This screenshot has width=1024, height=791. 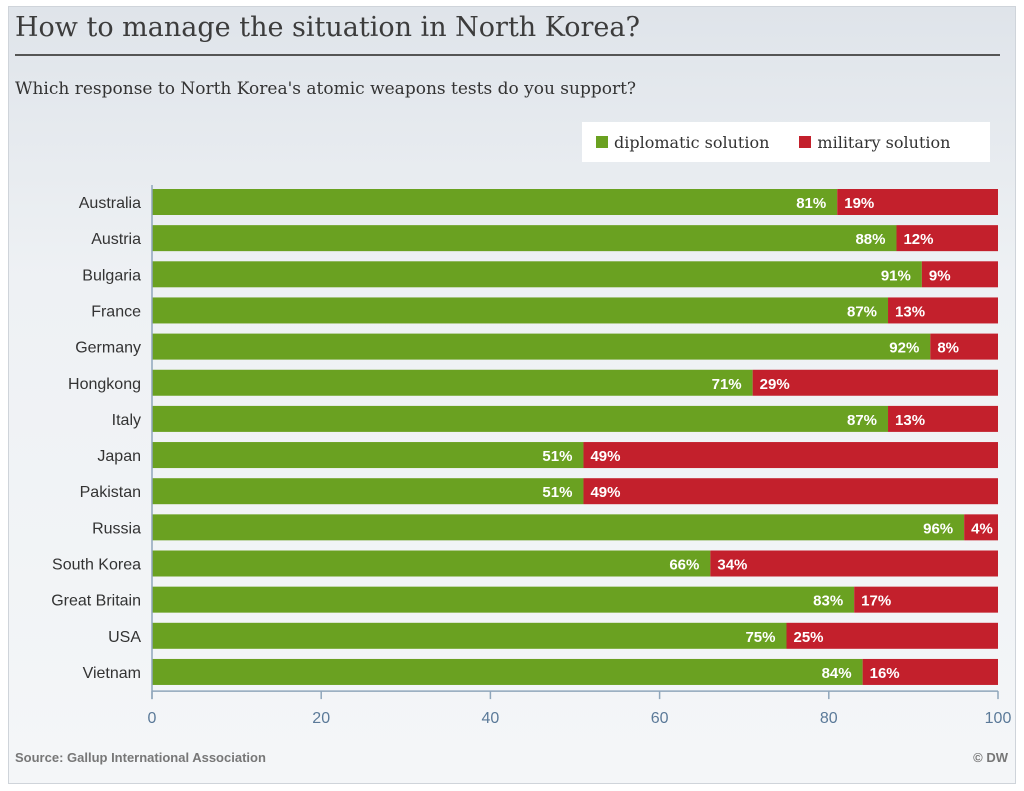 What do you see at coordinates (112, 673) in the screenshot?
I see `category-label: Vietnam` at bounding box center [112, 673].